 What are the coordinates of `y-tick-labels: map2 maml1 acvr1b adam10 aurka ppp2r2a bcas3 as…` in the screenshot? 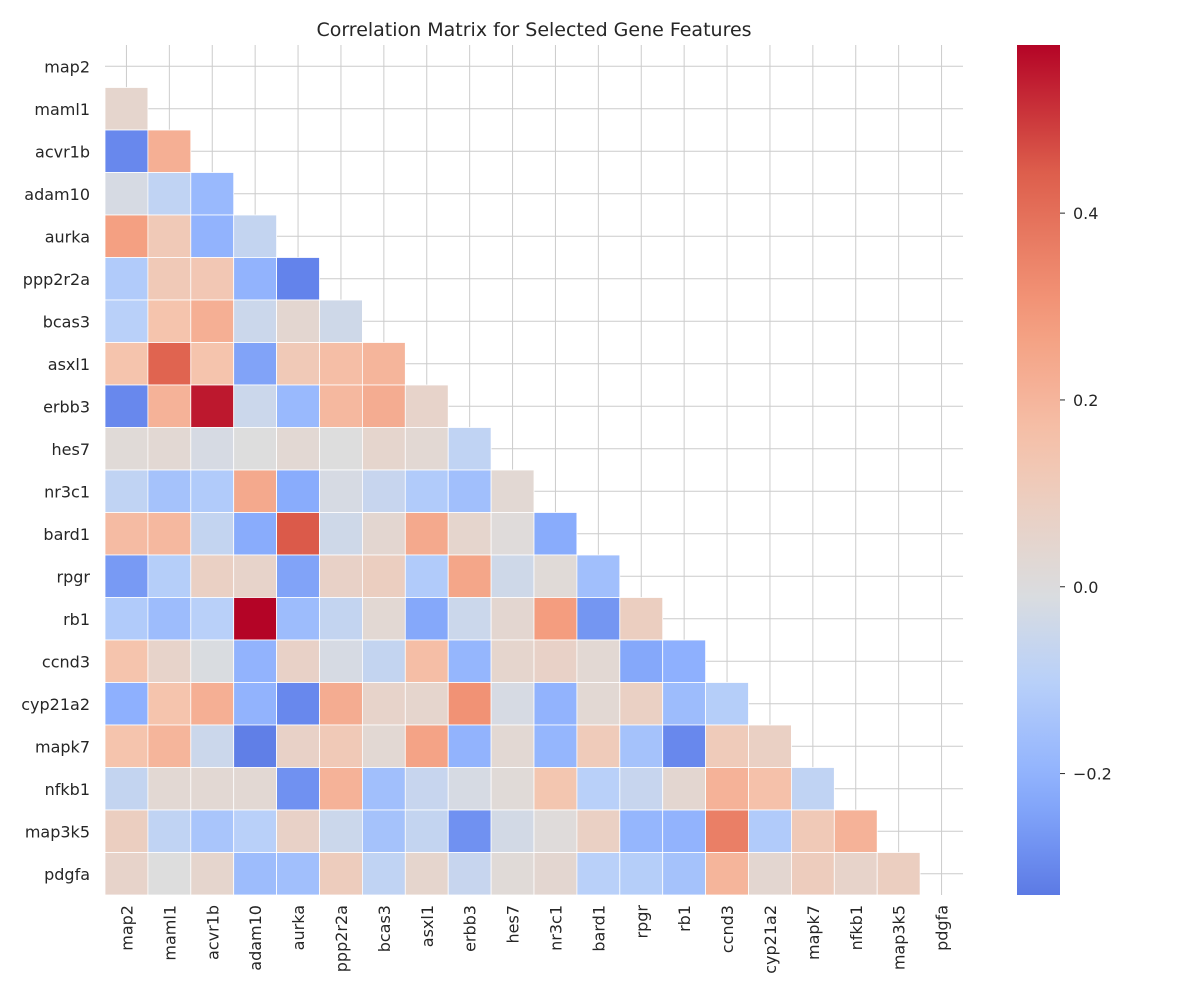 It's located at (55, 470).